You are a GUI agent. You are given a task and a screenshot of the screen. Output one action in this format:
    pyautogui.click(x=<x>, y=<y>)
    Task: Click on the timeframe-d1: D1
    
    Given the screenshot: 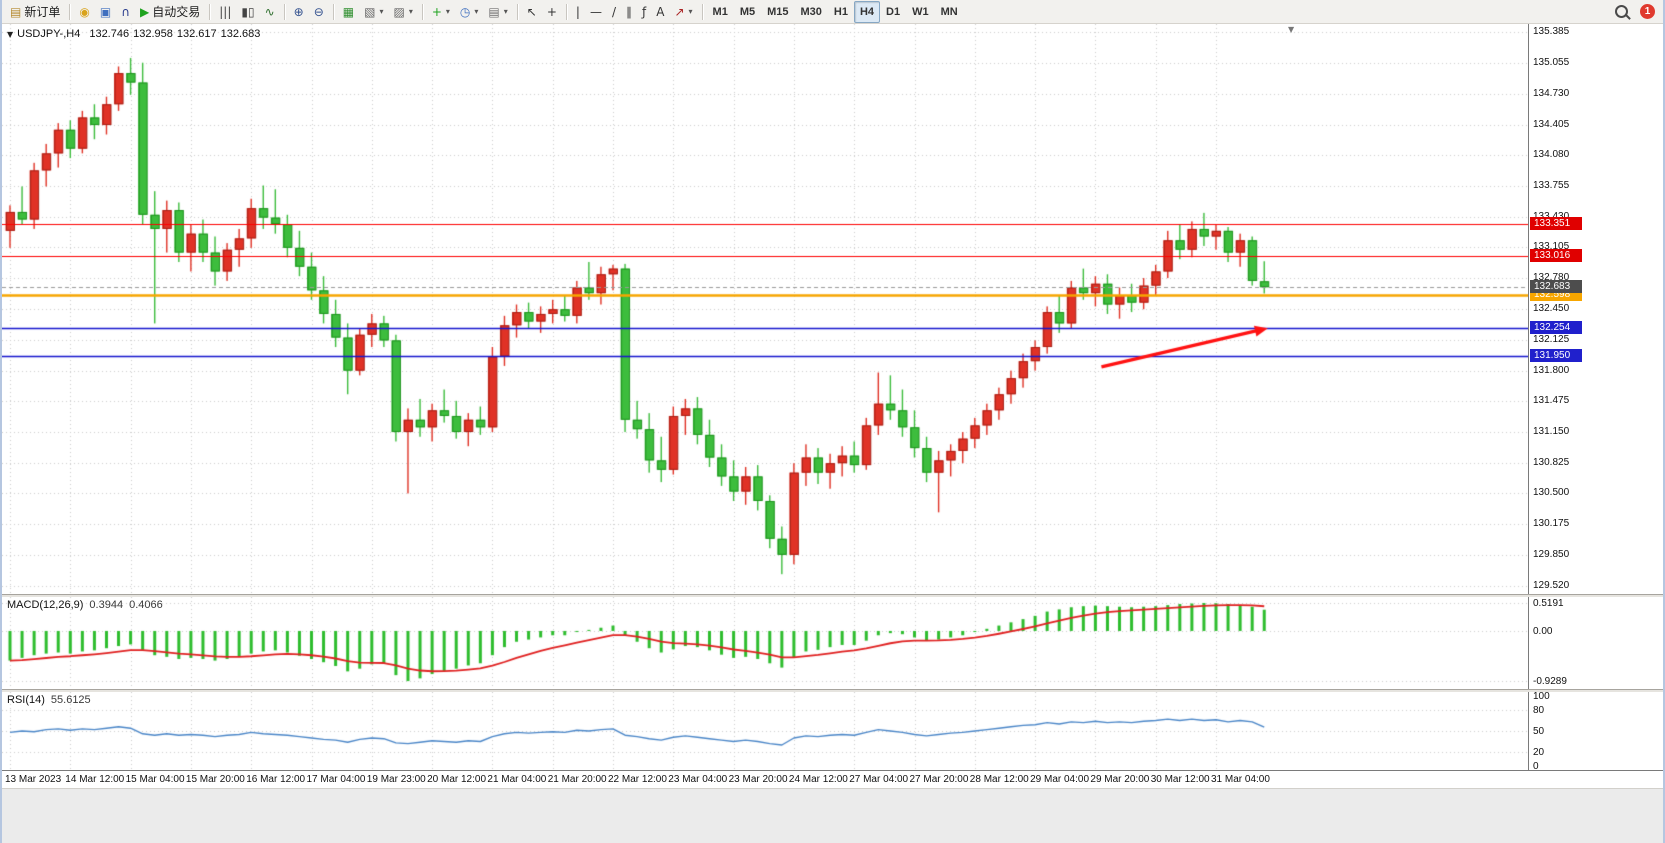 What is the action you would take?
    pyautogui.click(x=893, y=11)
    